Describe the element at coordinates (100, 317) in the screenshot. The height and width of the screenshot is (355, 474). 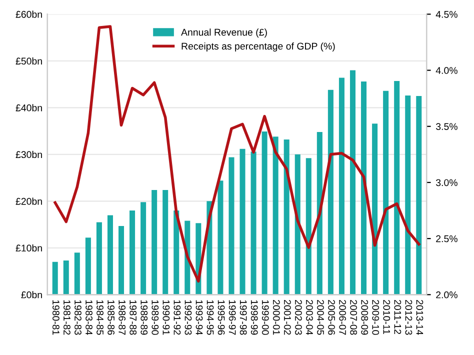
I see `x-tick-label: 1984-85` at that location.